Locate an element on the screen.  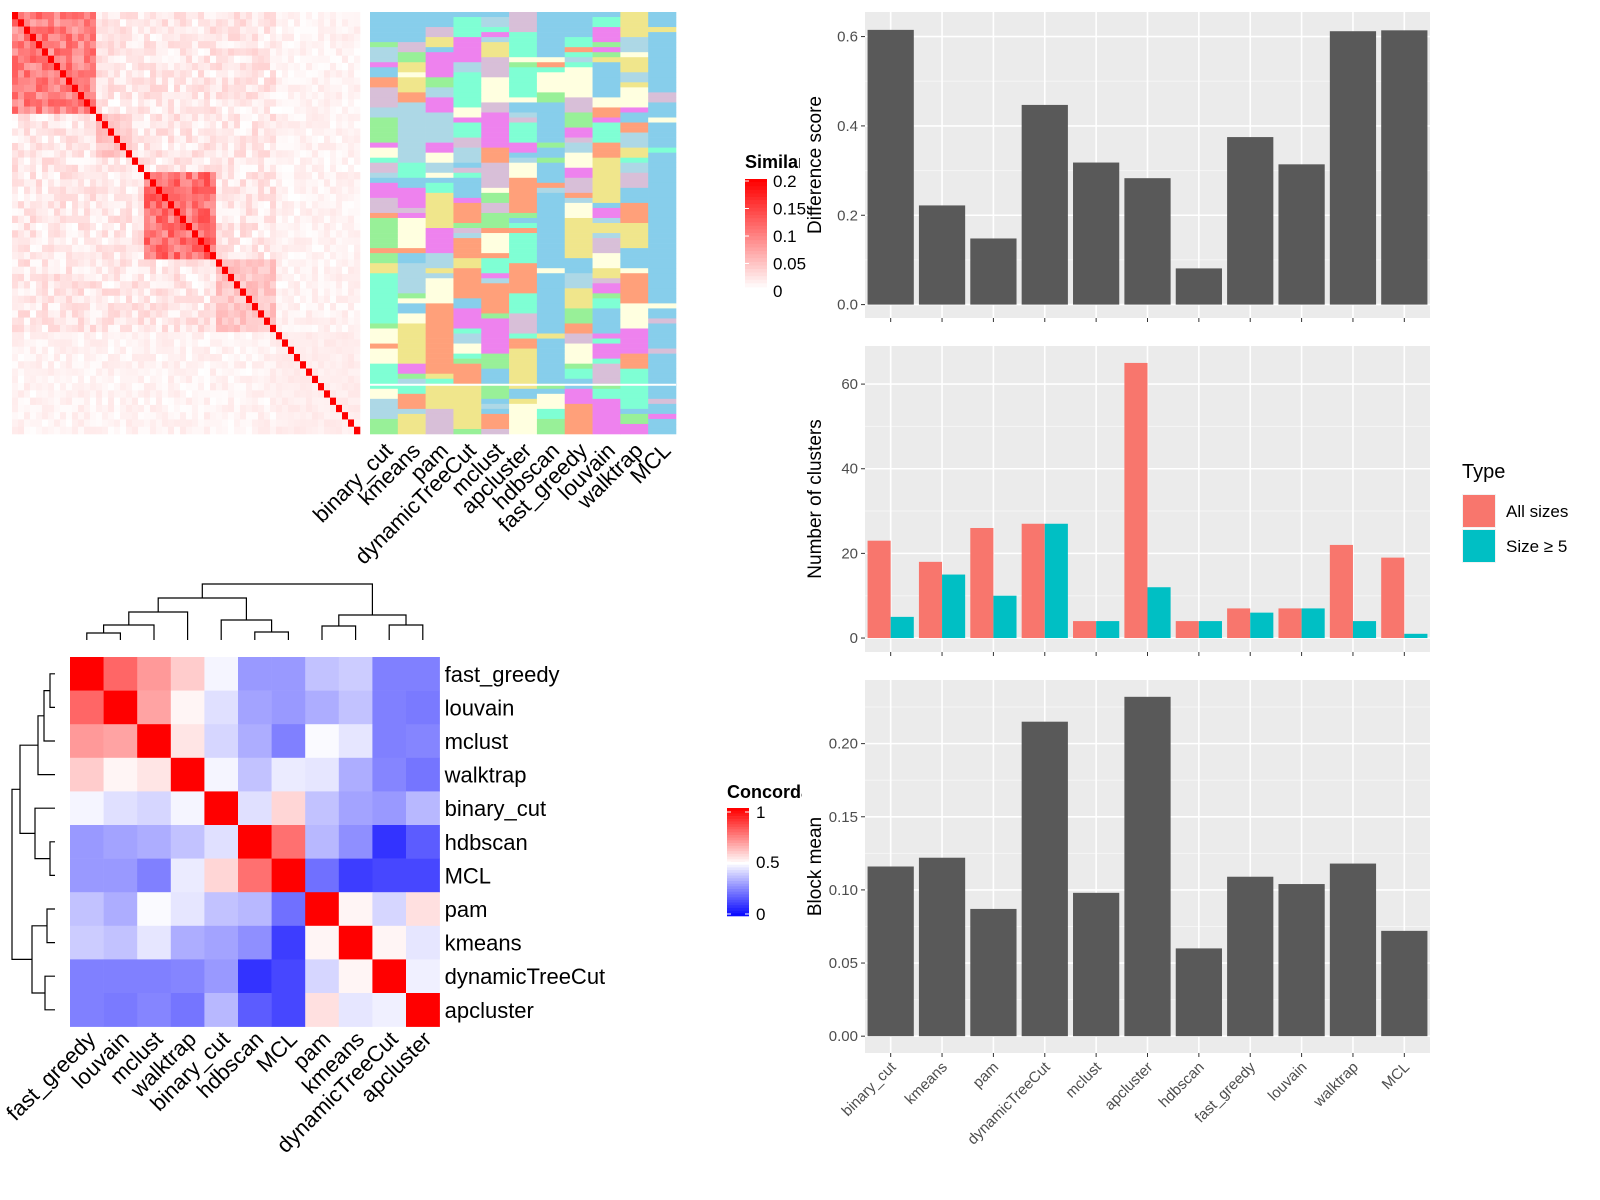
cluster-assignment-matrix is located at coordinates (523, 223).